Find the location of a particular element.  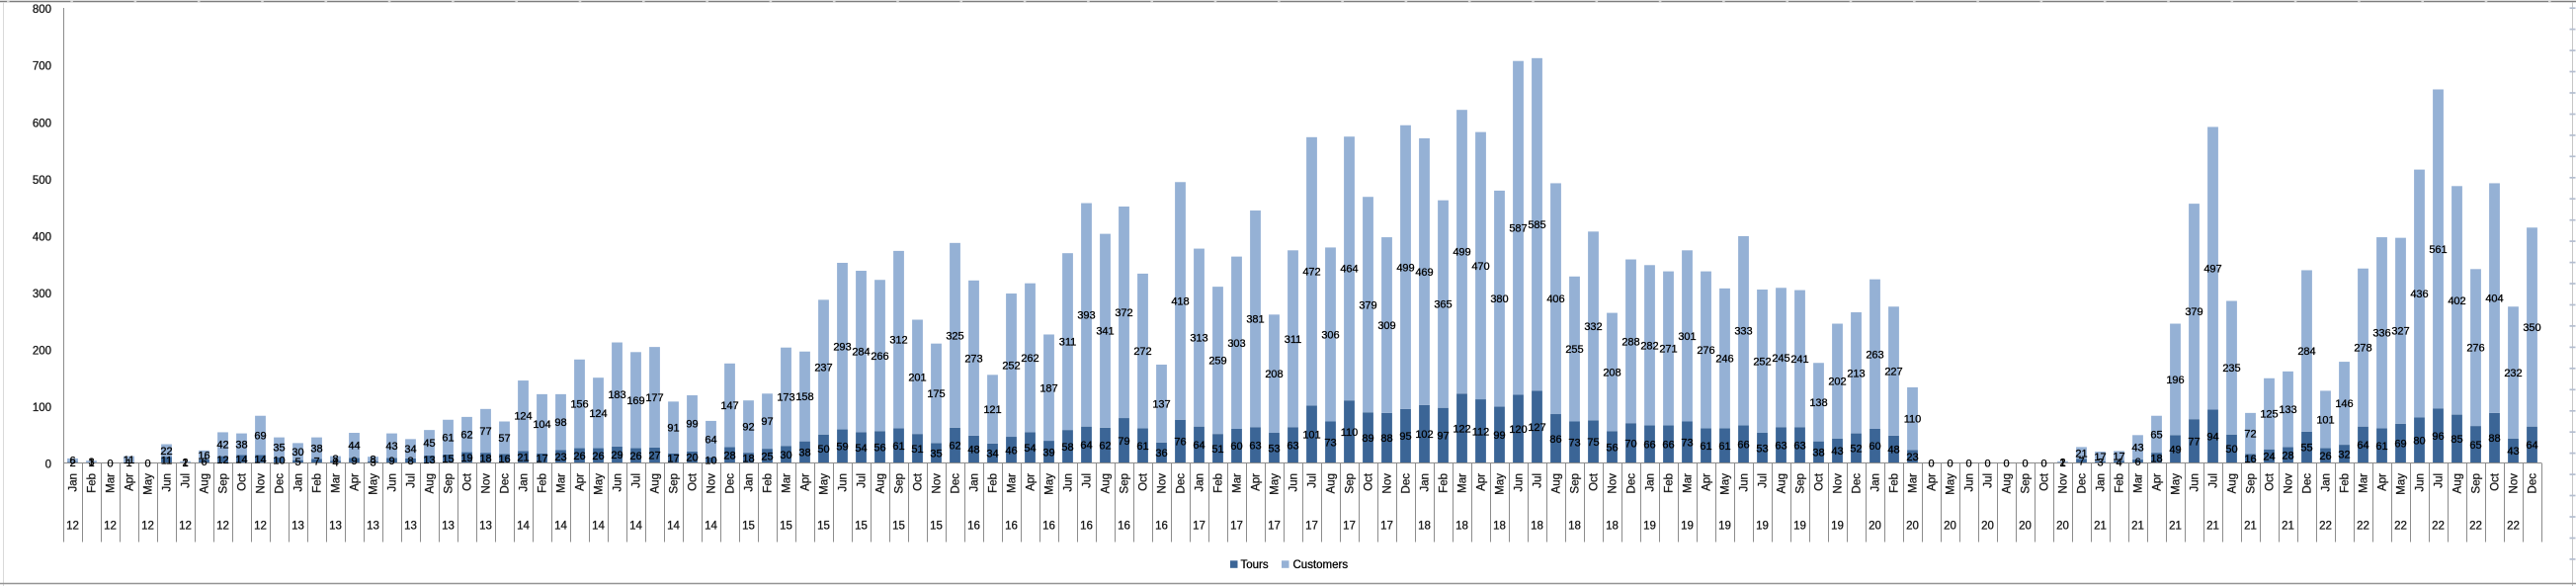

svg-text: 227 is located at coordinates (1893, 372).